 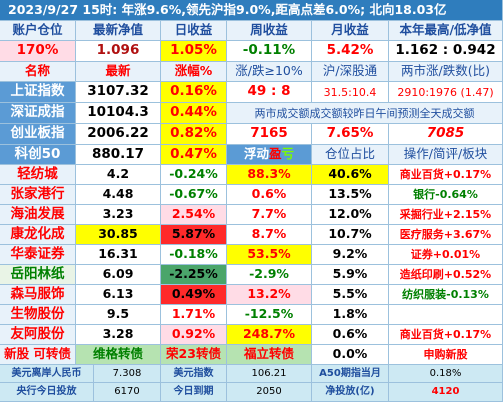 What do you see at coordinates (118, 235) in the screenshot?
I see `holding-price: 30.85` at bounding box center [118, 235].